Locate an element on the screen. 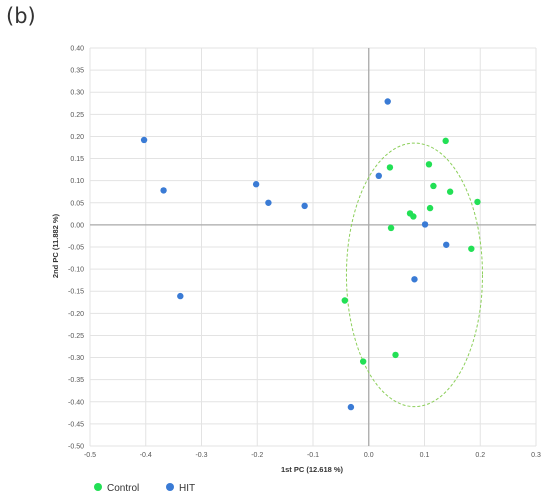 This screenshot has width=550, height=502. y-tick-label: -0.15 is located at coordinates (76, 292).